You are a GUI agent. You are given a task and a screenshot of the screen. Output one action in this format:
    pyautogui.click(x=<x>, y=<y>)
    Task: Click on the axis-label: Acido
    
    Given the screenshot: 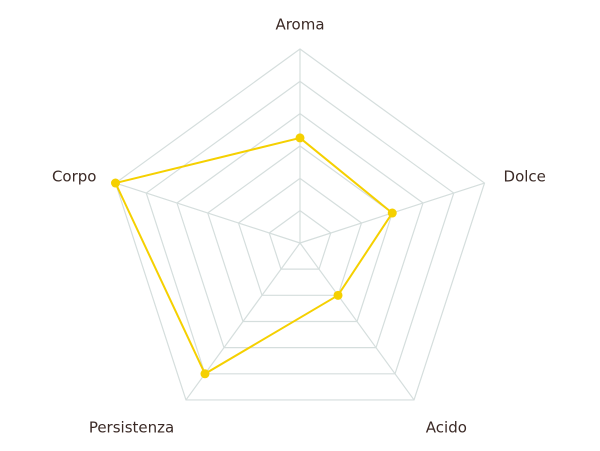 What is the action you would take?
    pyautogui.click(x=446, y=428)
    